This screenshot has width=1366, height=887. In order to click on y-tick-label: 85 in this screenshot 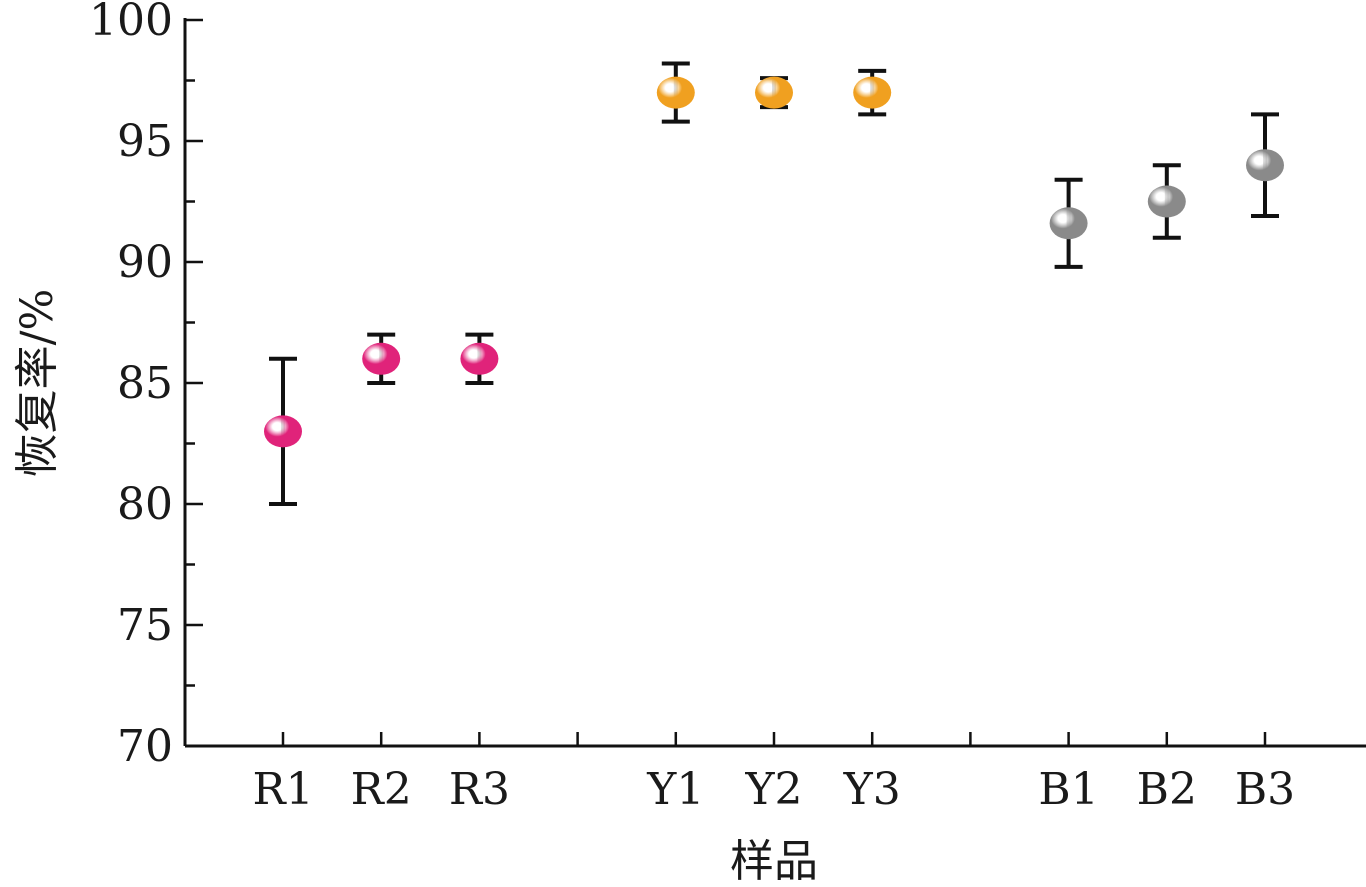, I will do `click(145, 383)`.